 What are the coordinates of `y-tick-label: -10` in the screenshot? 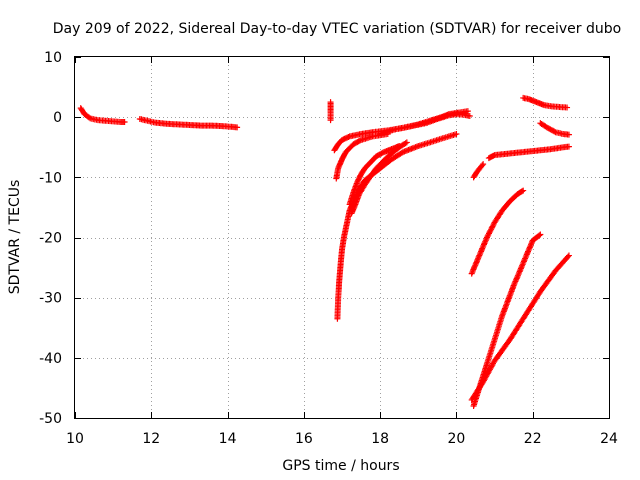 It's located at (50, 178).